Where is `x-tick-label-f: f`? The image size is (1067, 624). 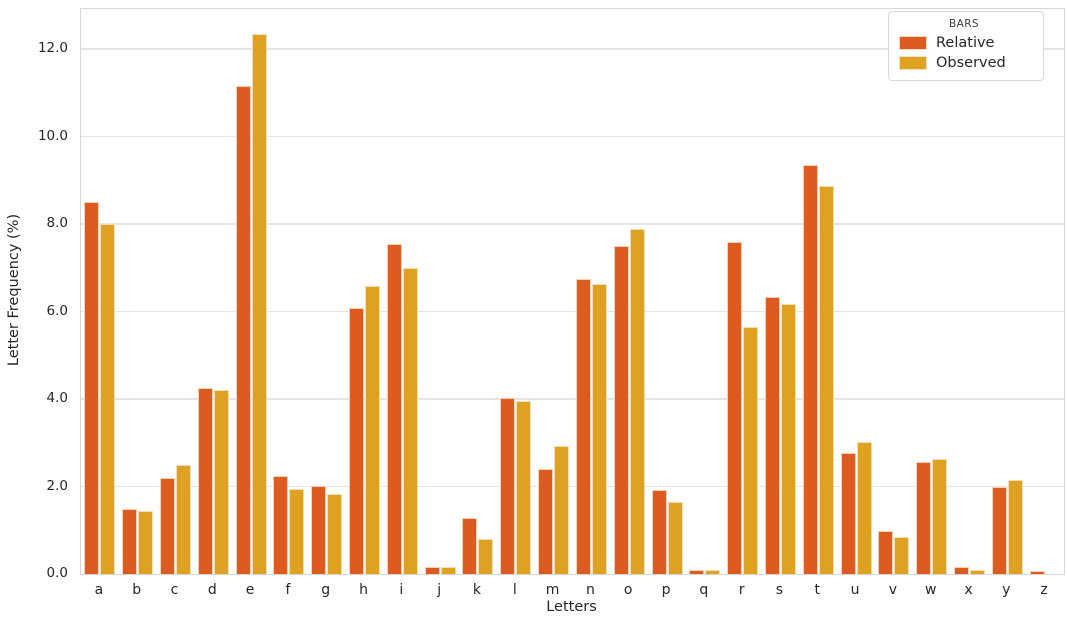 x-tick-label-f: f is located at coordinates (288, 590).